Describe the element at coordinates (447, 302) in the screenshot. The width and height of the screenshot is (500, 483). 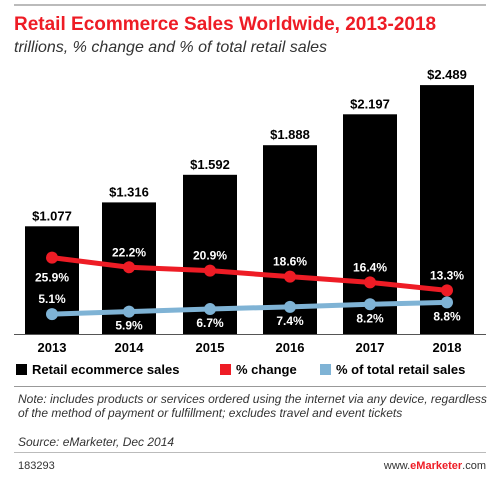
I see `pct-total-point-2018` at that location.